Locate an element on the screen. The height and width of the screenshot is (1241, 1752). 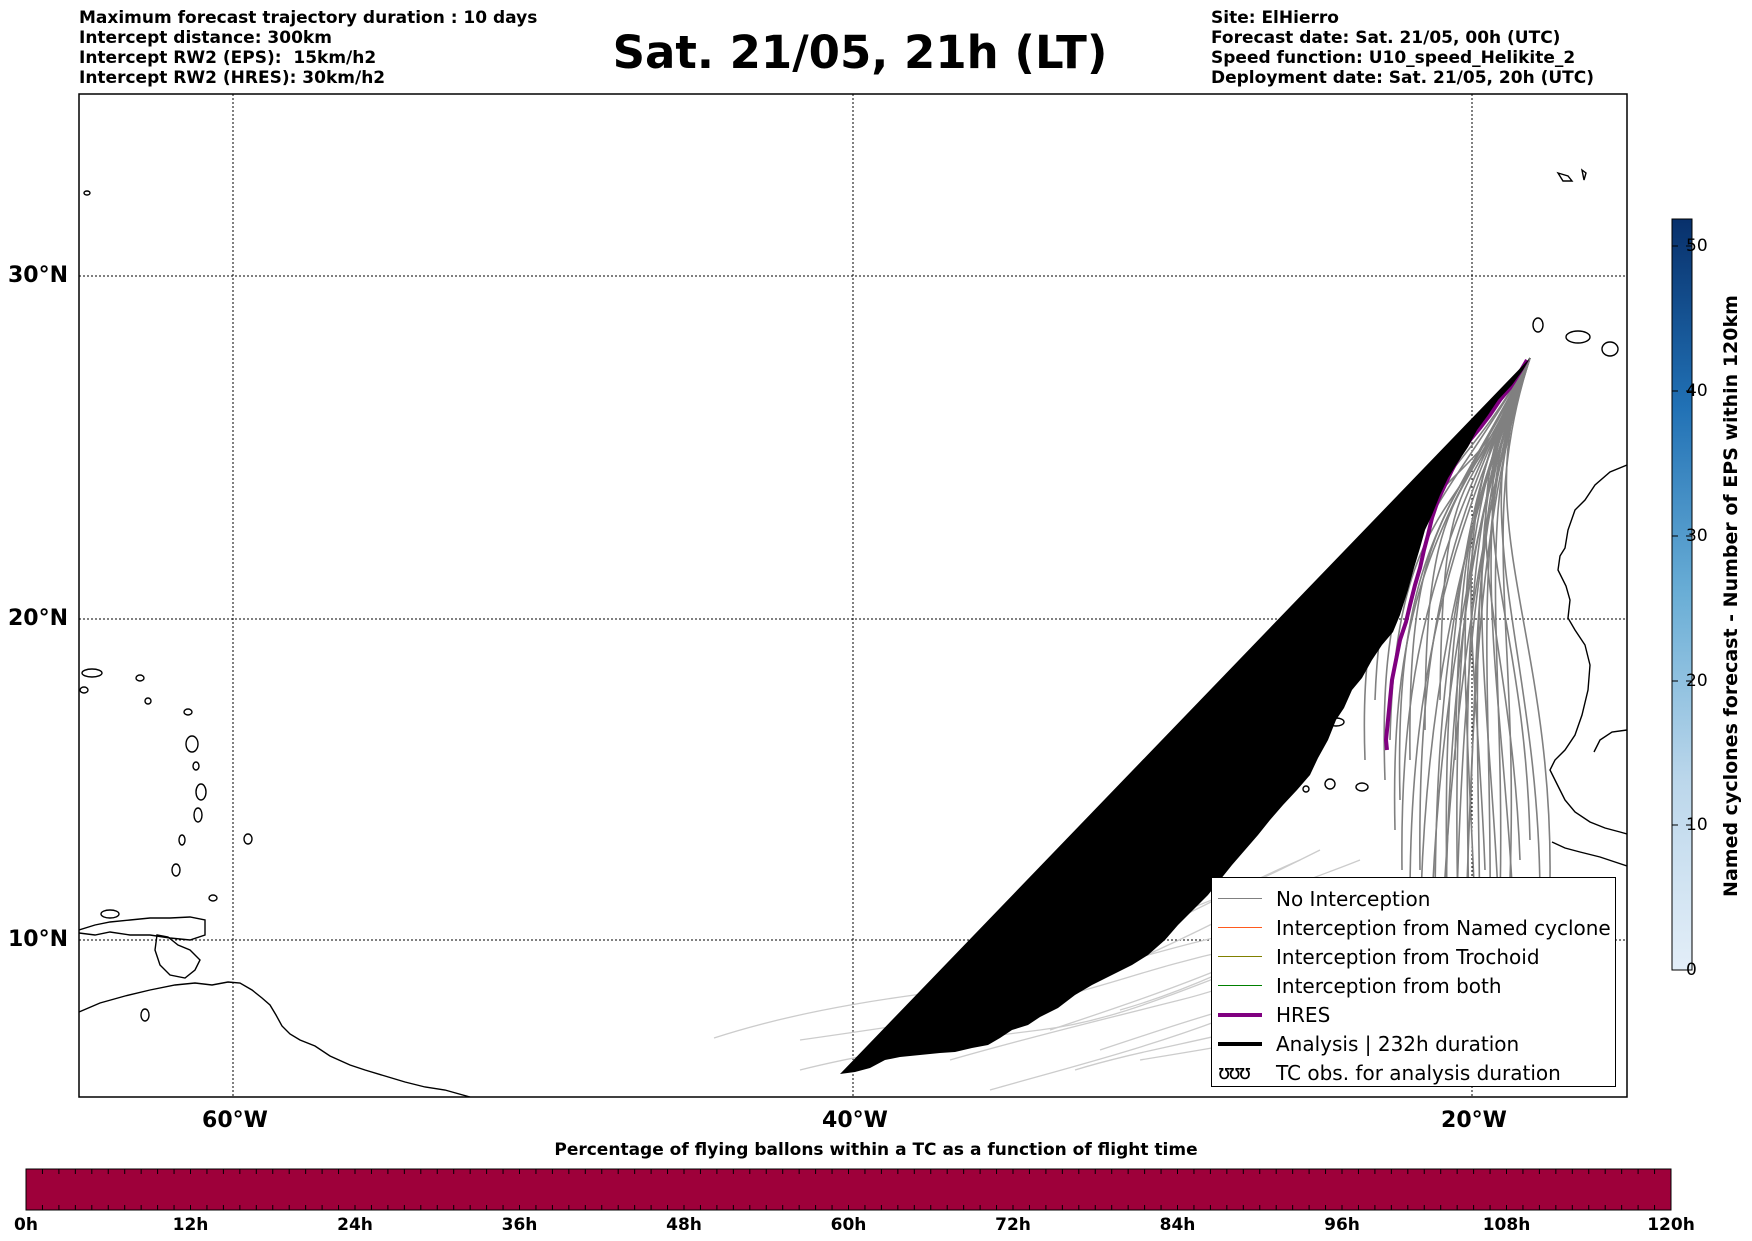
island-curacao is located at coordinates (110, 914).